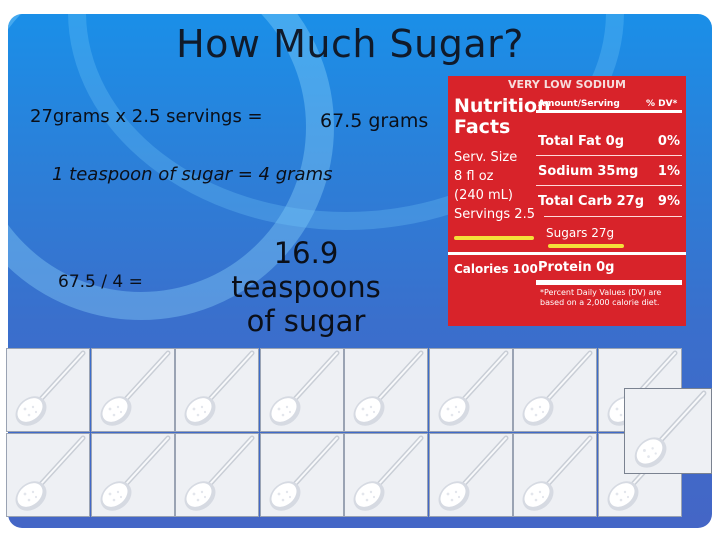  I want to click on answer-text: 16.9 teaspoons of sugar, so click(306, 287).